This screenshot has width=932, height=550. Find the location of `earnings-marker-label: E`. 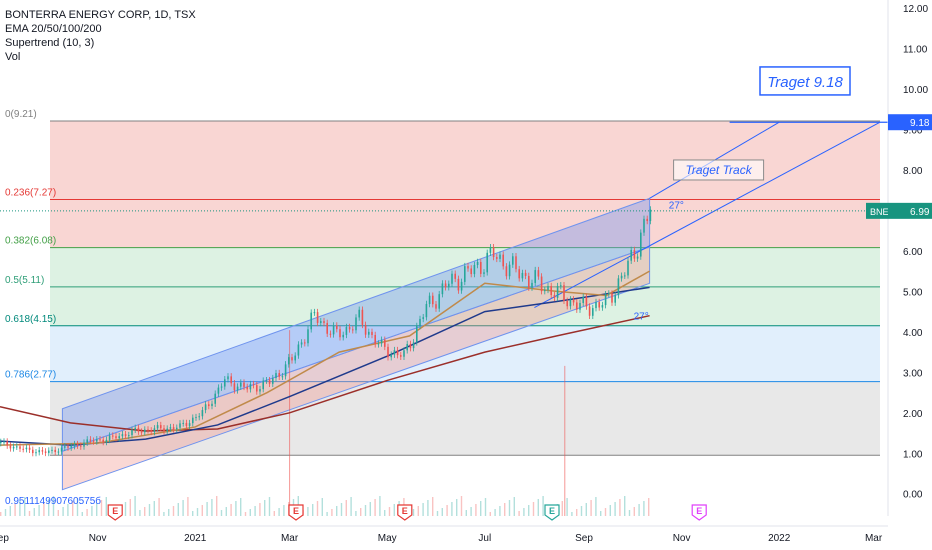

earnings-marker-label: E is located at coordinates (115, 511).